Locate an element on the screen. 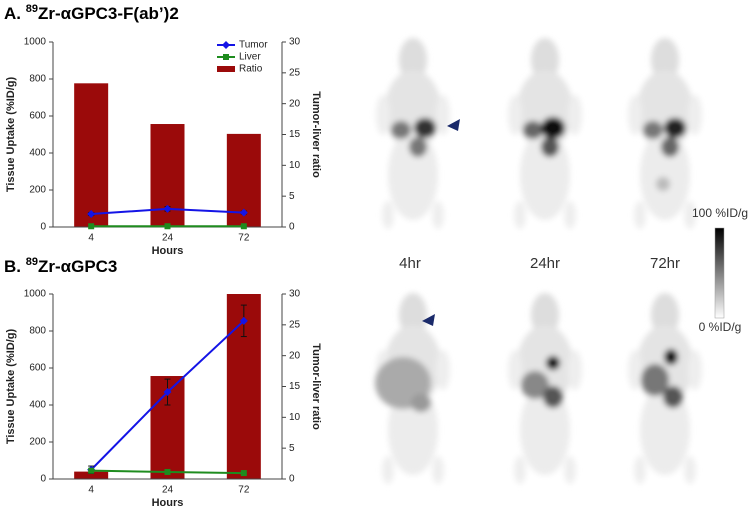  title-part: A. is located at coordinates (15, 13).